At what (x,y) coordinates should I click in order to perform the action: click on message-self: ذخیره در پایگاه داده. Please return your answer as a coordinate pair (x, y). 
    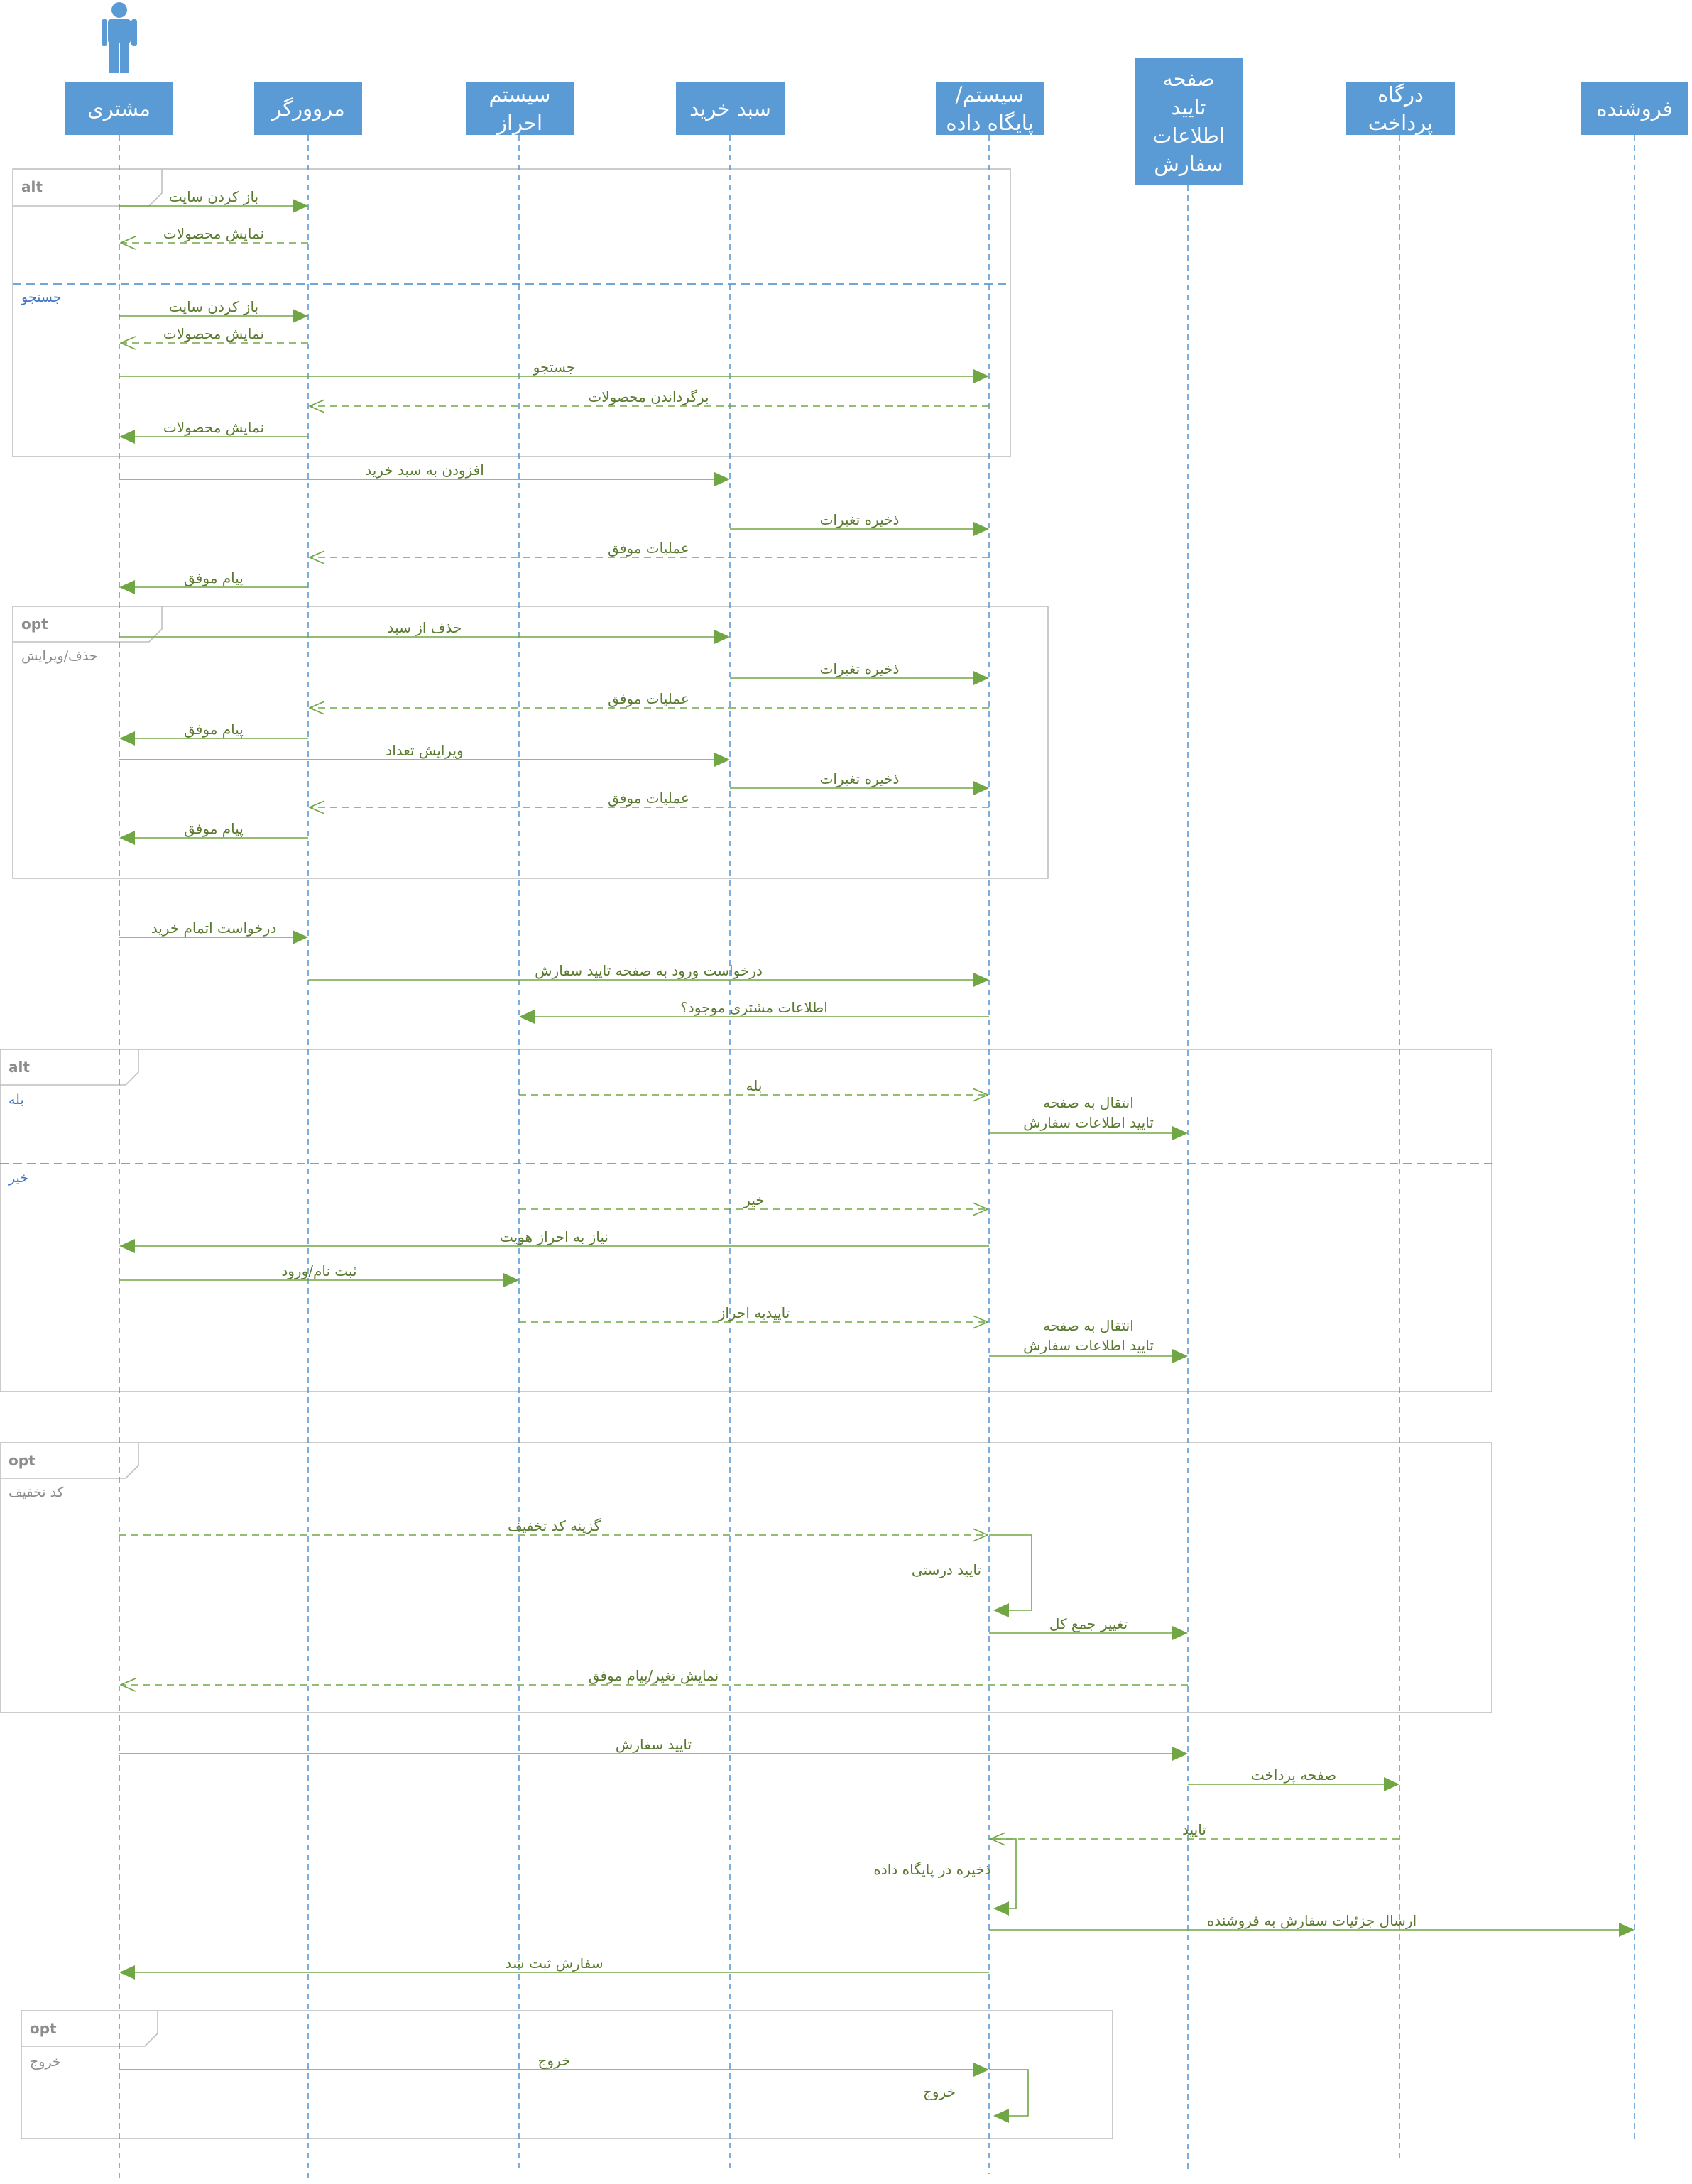
    Looking at the image, I should click on (945, 1877).